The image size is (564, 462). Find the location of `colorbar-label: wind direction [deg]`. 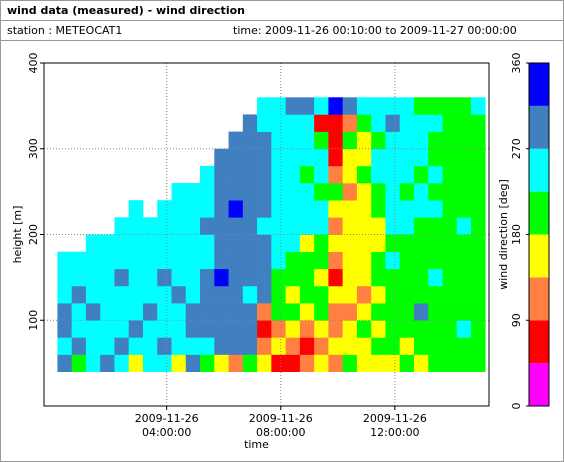

colorbar-label: wind direction [deg] is located at coordinates (503, 234).